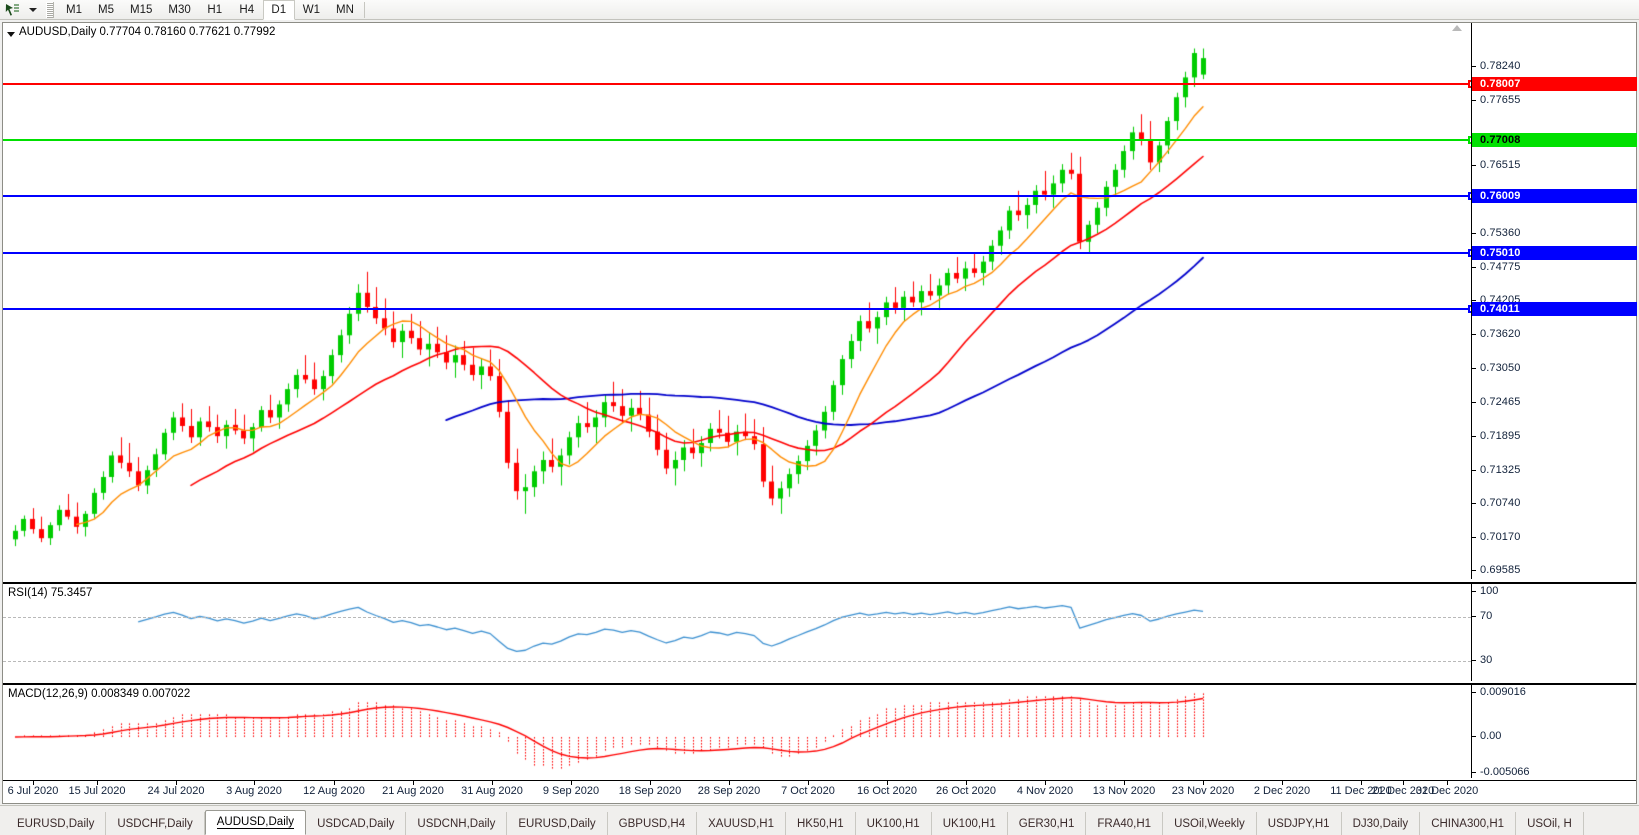  Describe the element at coordinates (1500, 165) in the screenshot. I see `price-tick-label: 0.76515` at that location.